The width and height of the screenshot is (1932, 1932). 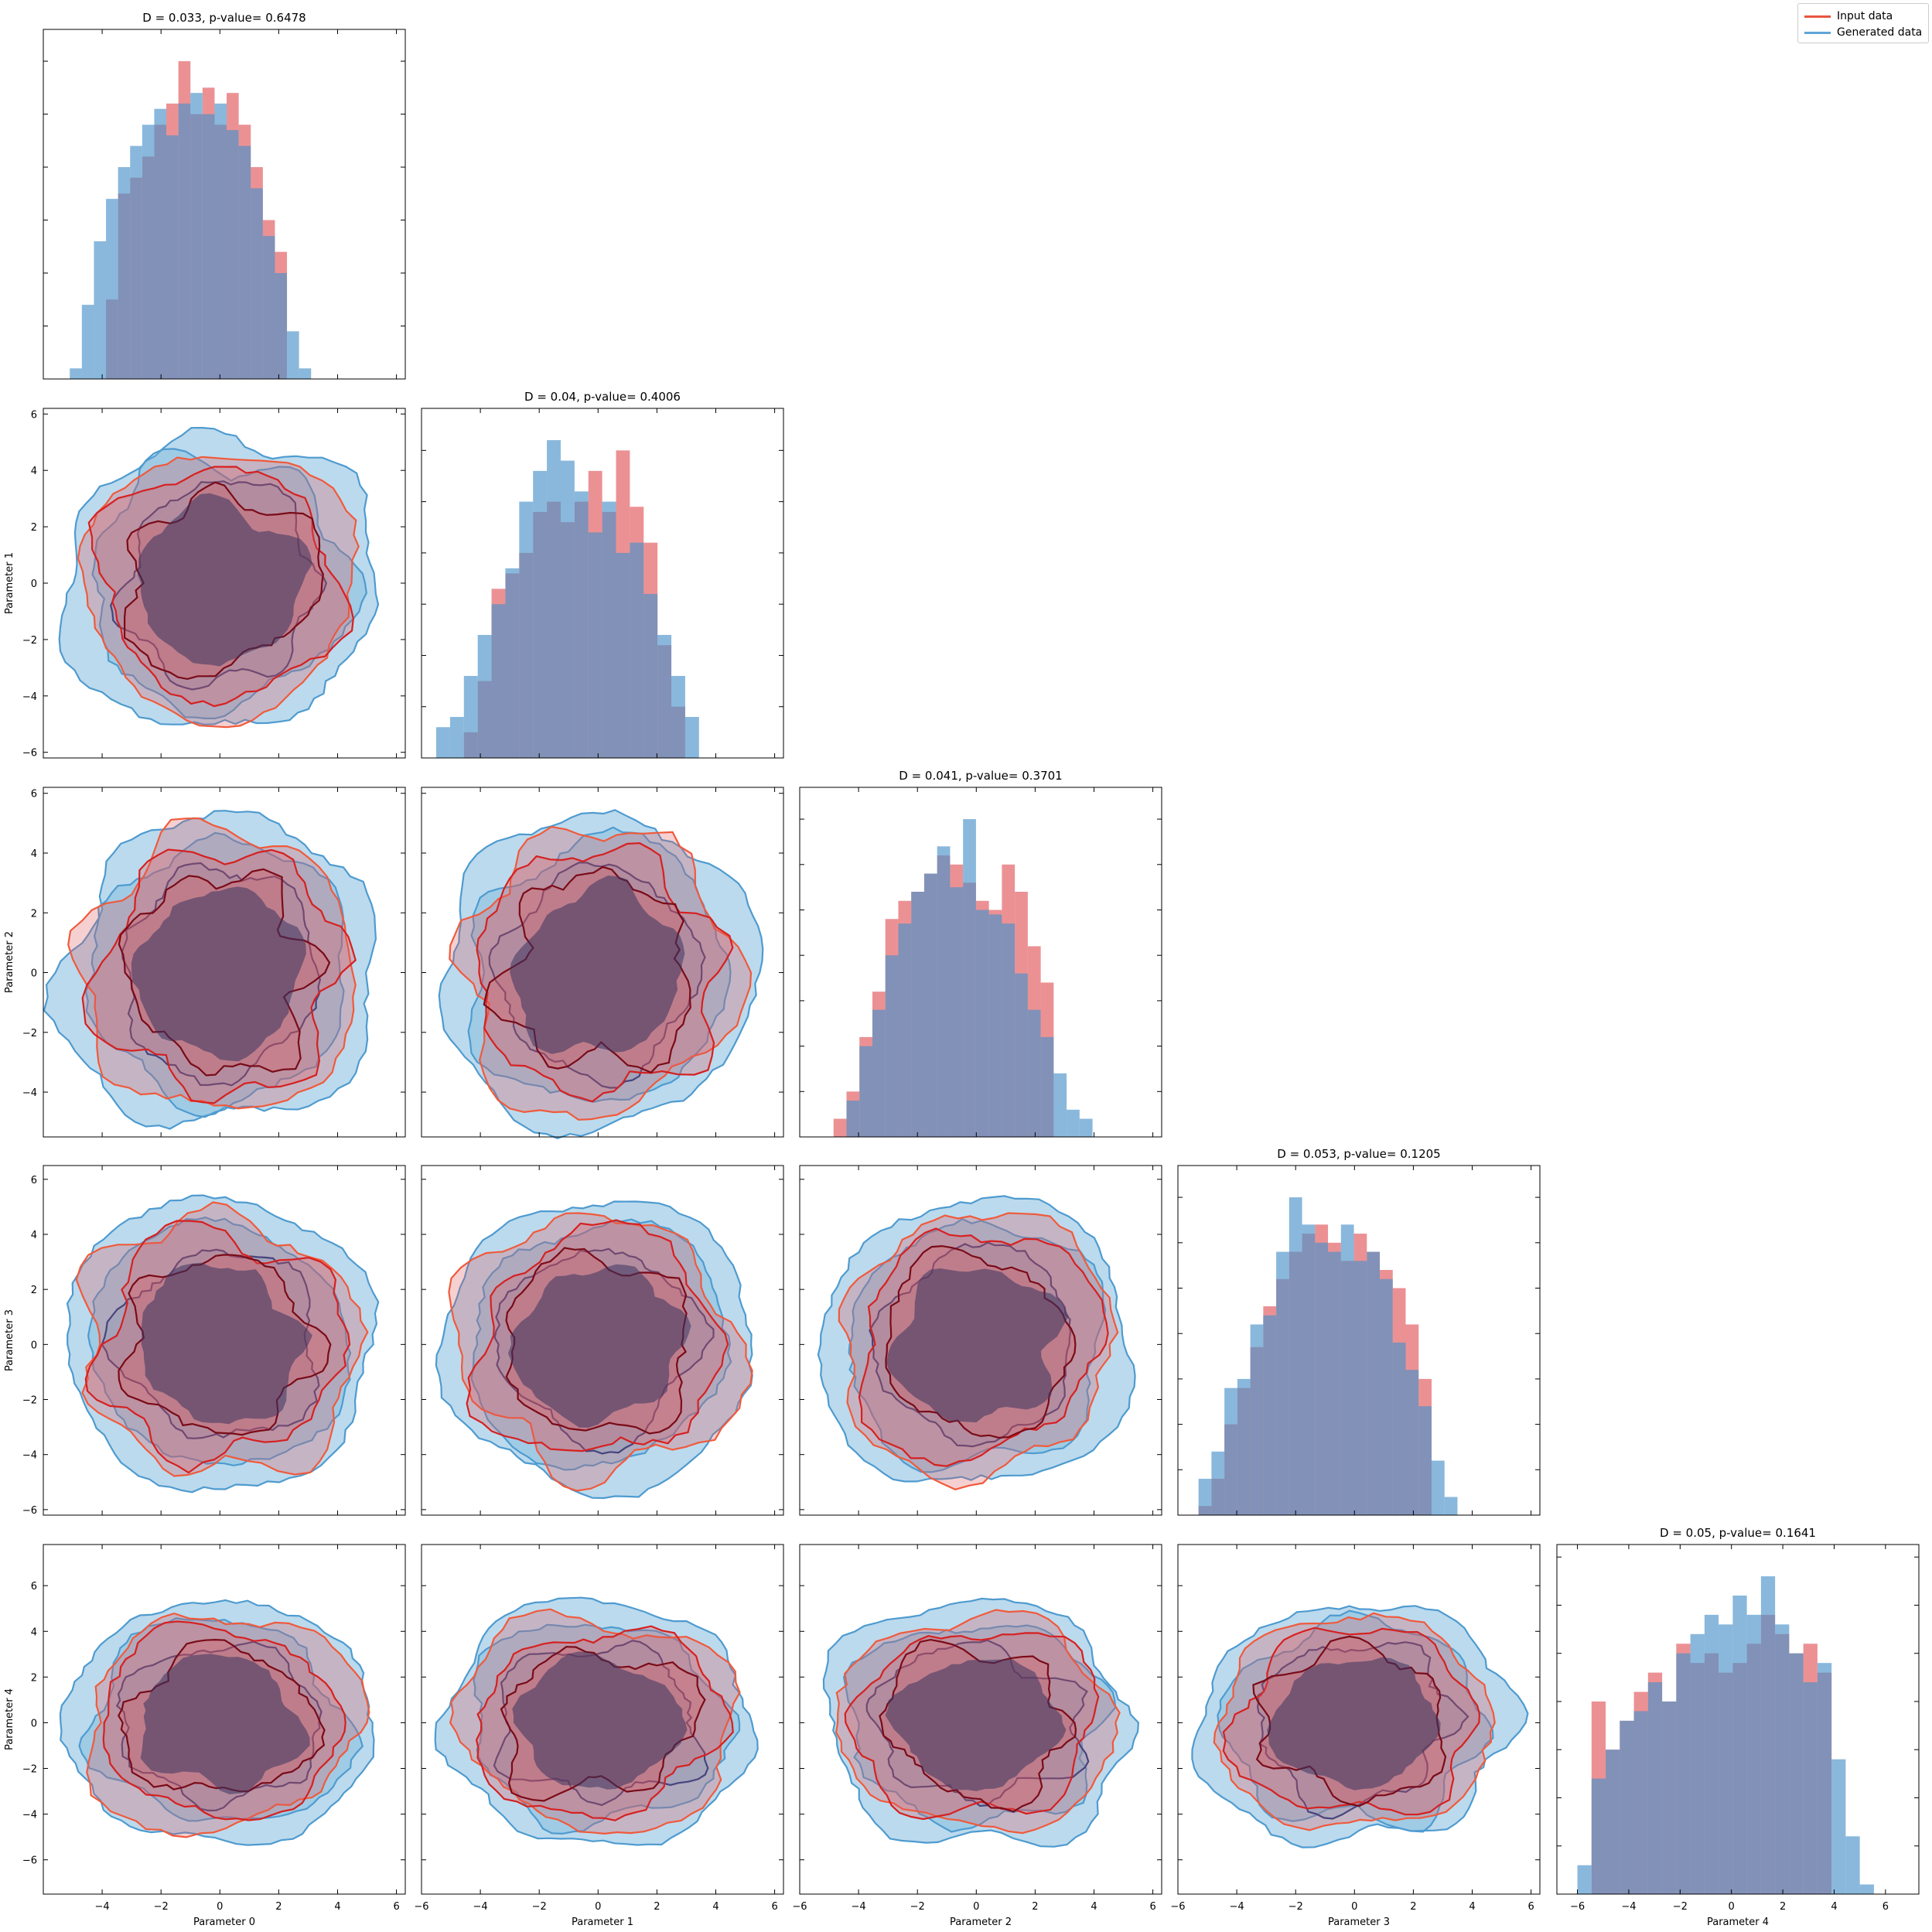 What do you see at coordinates (1354, 1907) in the screenshot?
I see `xtick-label-4-3: 0` at bounding box center [1354, 1907].